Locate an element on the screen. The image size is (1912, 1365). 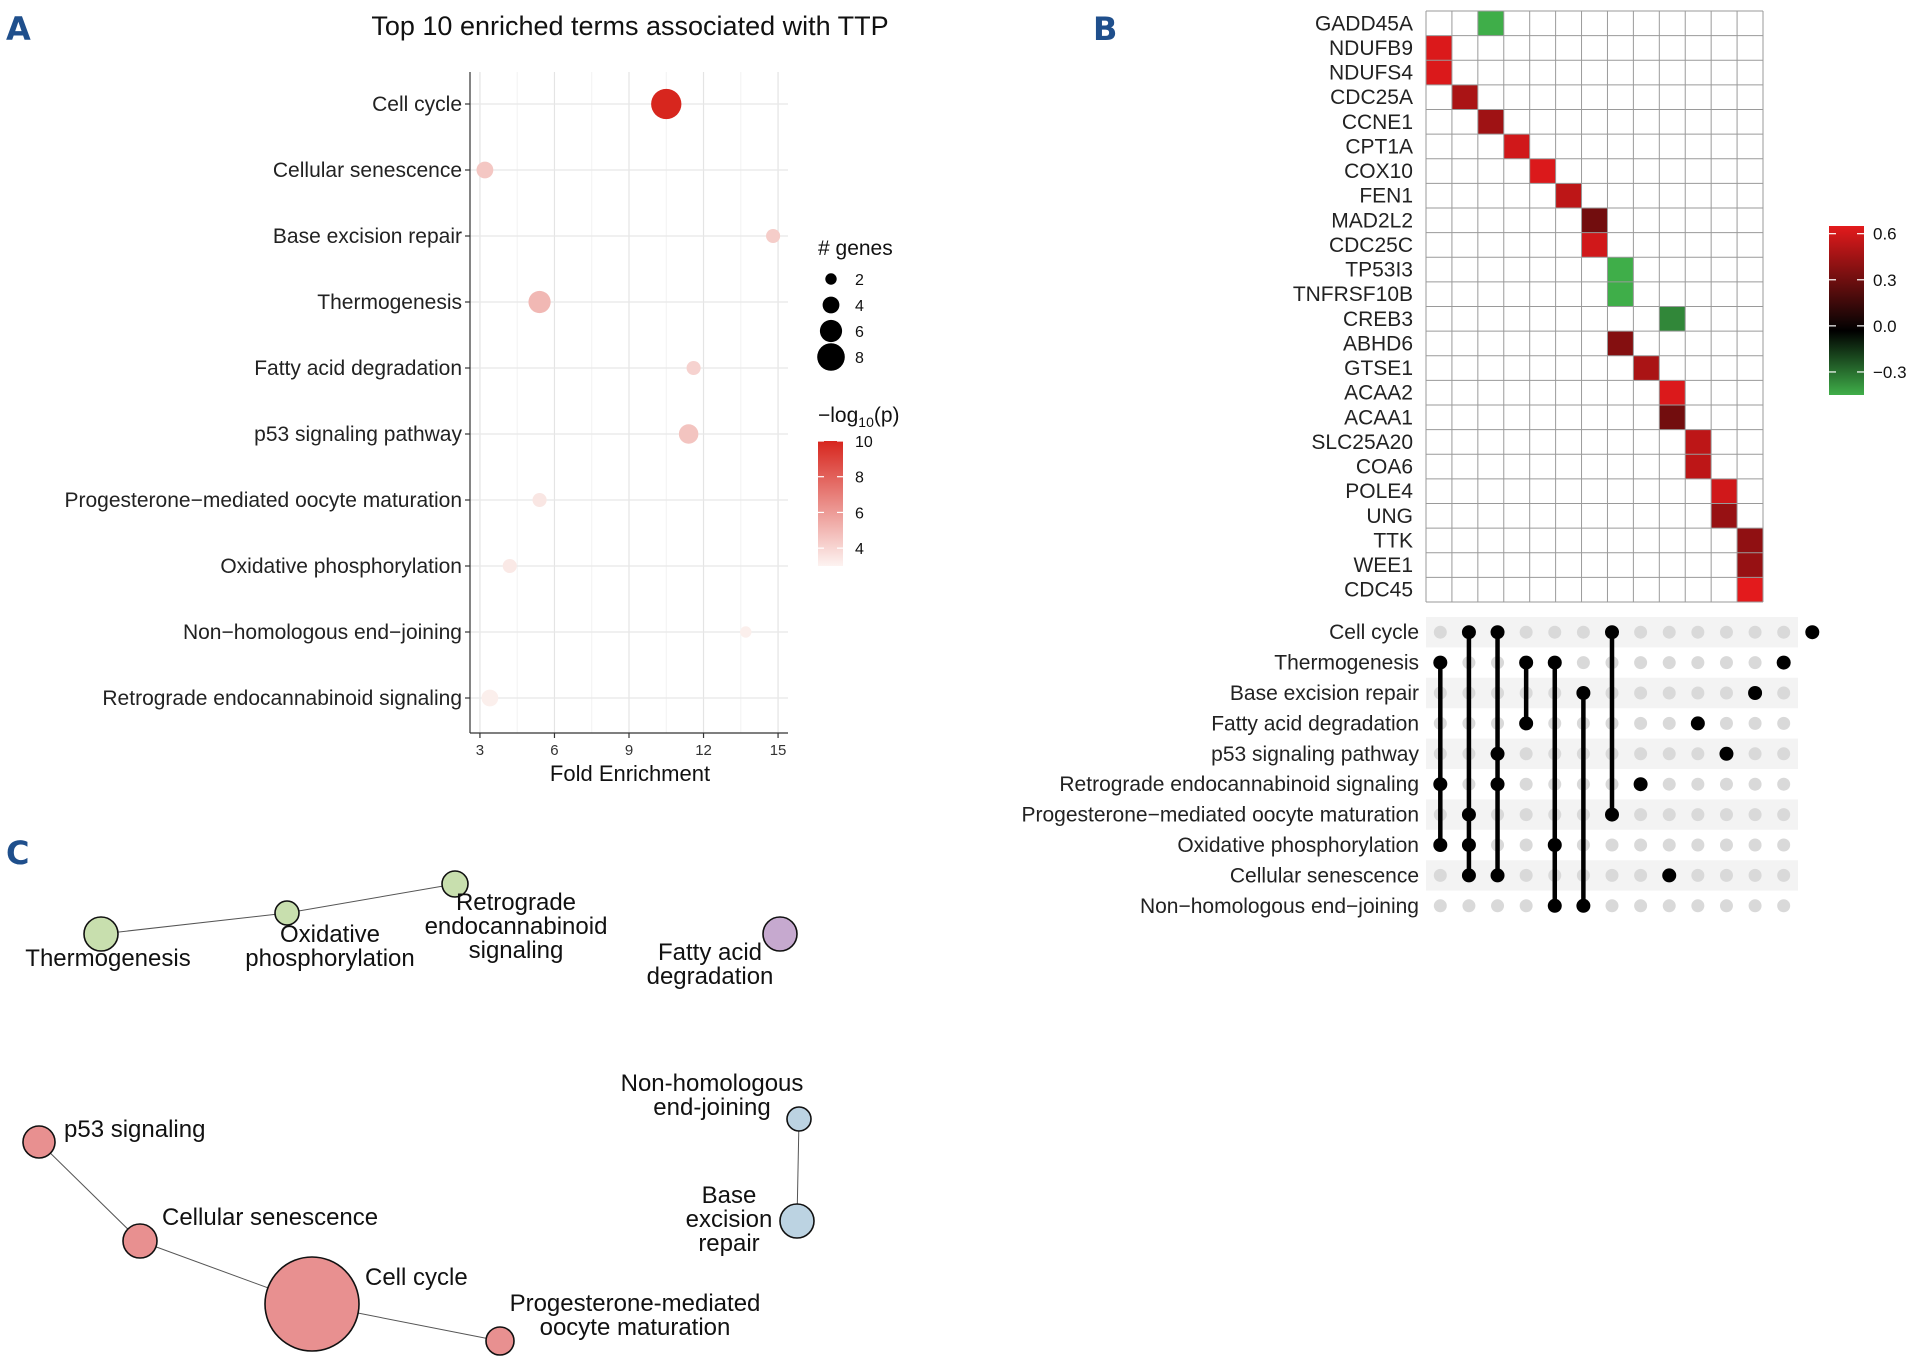
color-legend-label: 8 is located at coordinates (859, 478).